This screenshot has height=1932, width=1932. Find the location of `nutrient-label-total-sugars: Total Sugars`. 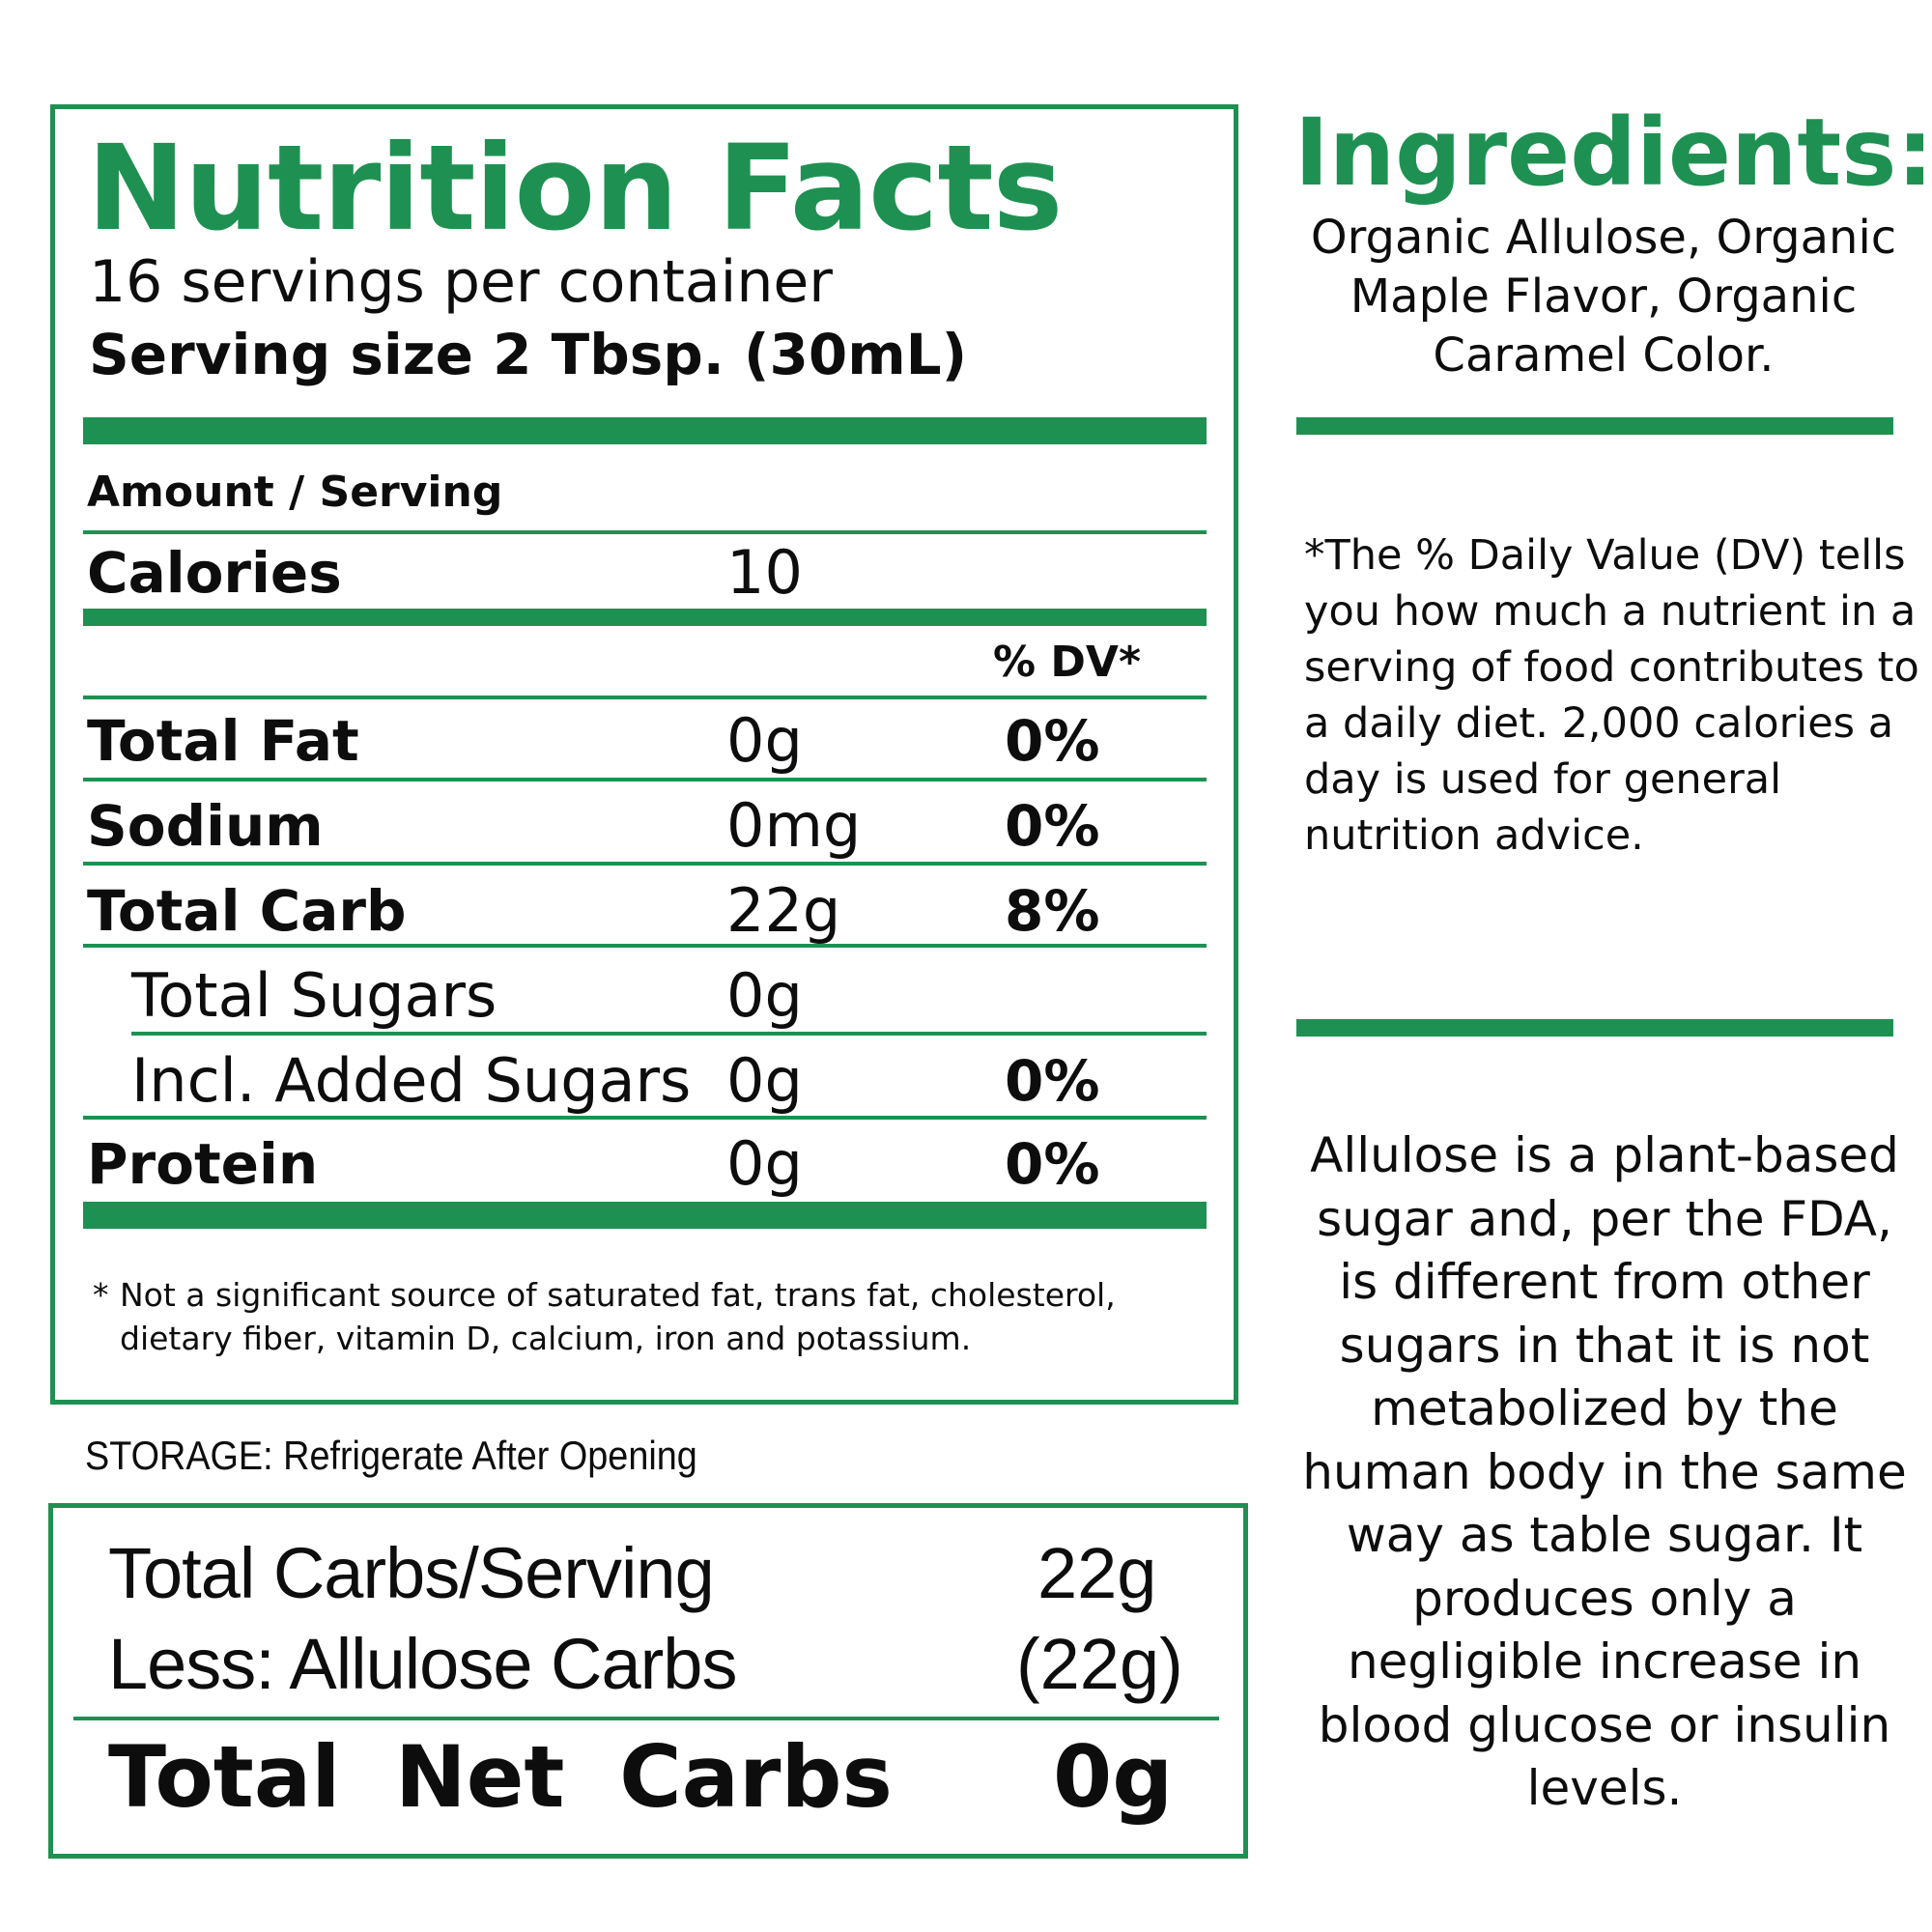

nutrient-label-total-sugars: Total Sugars is located at coordinates (314, 995).